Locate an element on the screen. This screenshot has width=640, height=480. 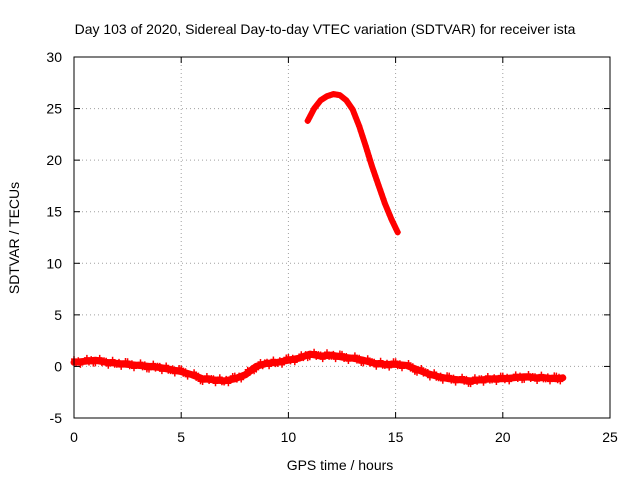
x-tick-label: 0 is located at coordinates (74, 437).